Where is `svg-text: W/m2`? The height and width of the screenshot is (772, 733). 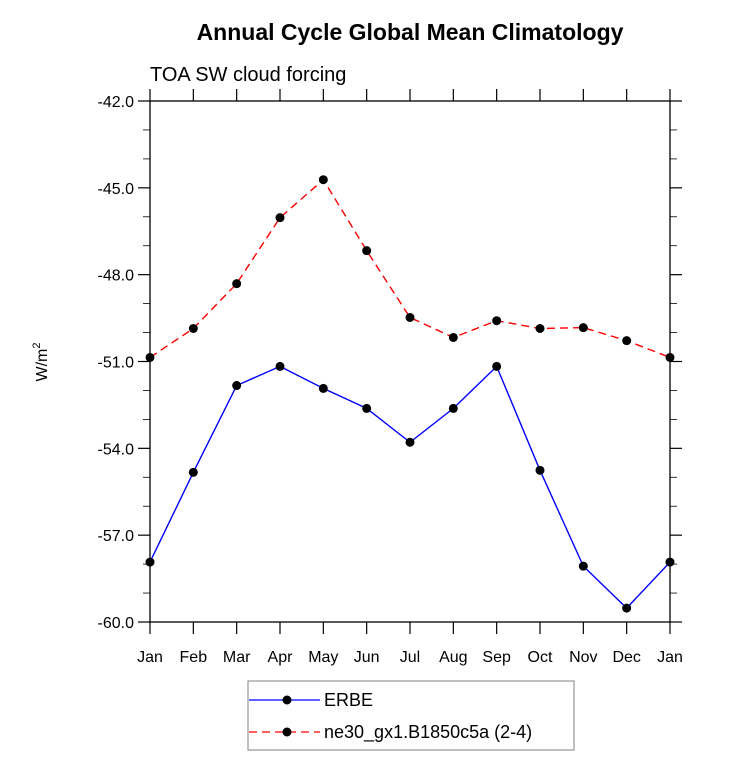
svg-text: W/m2 is located at coordinates (41, 362).